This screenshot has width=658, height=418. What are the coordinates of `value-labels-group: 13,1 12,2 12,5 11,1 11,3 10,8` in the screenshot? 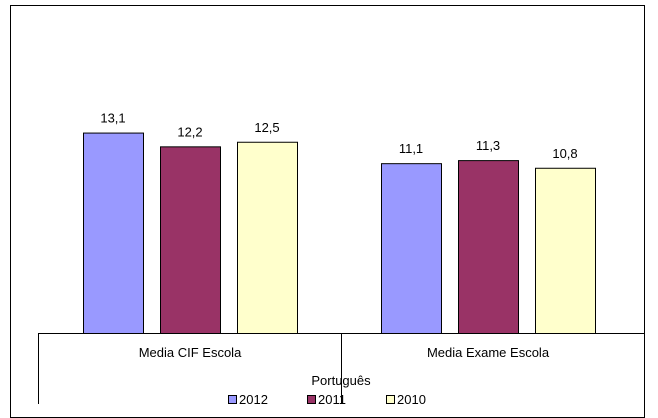 It's located at (338, 136).